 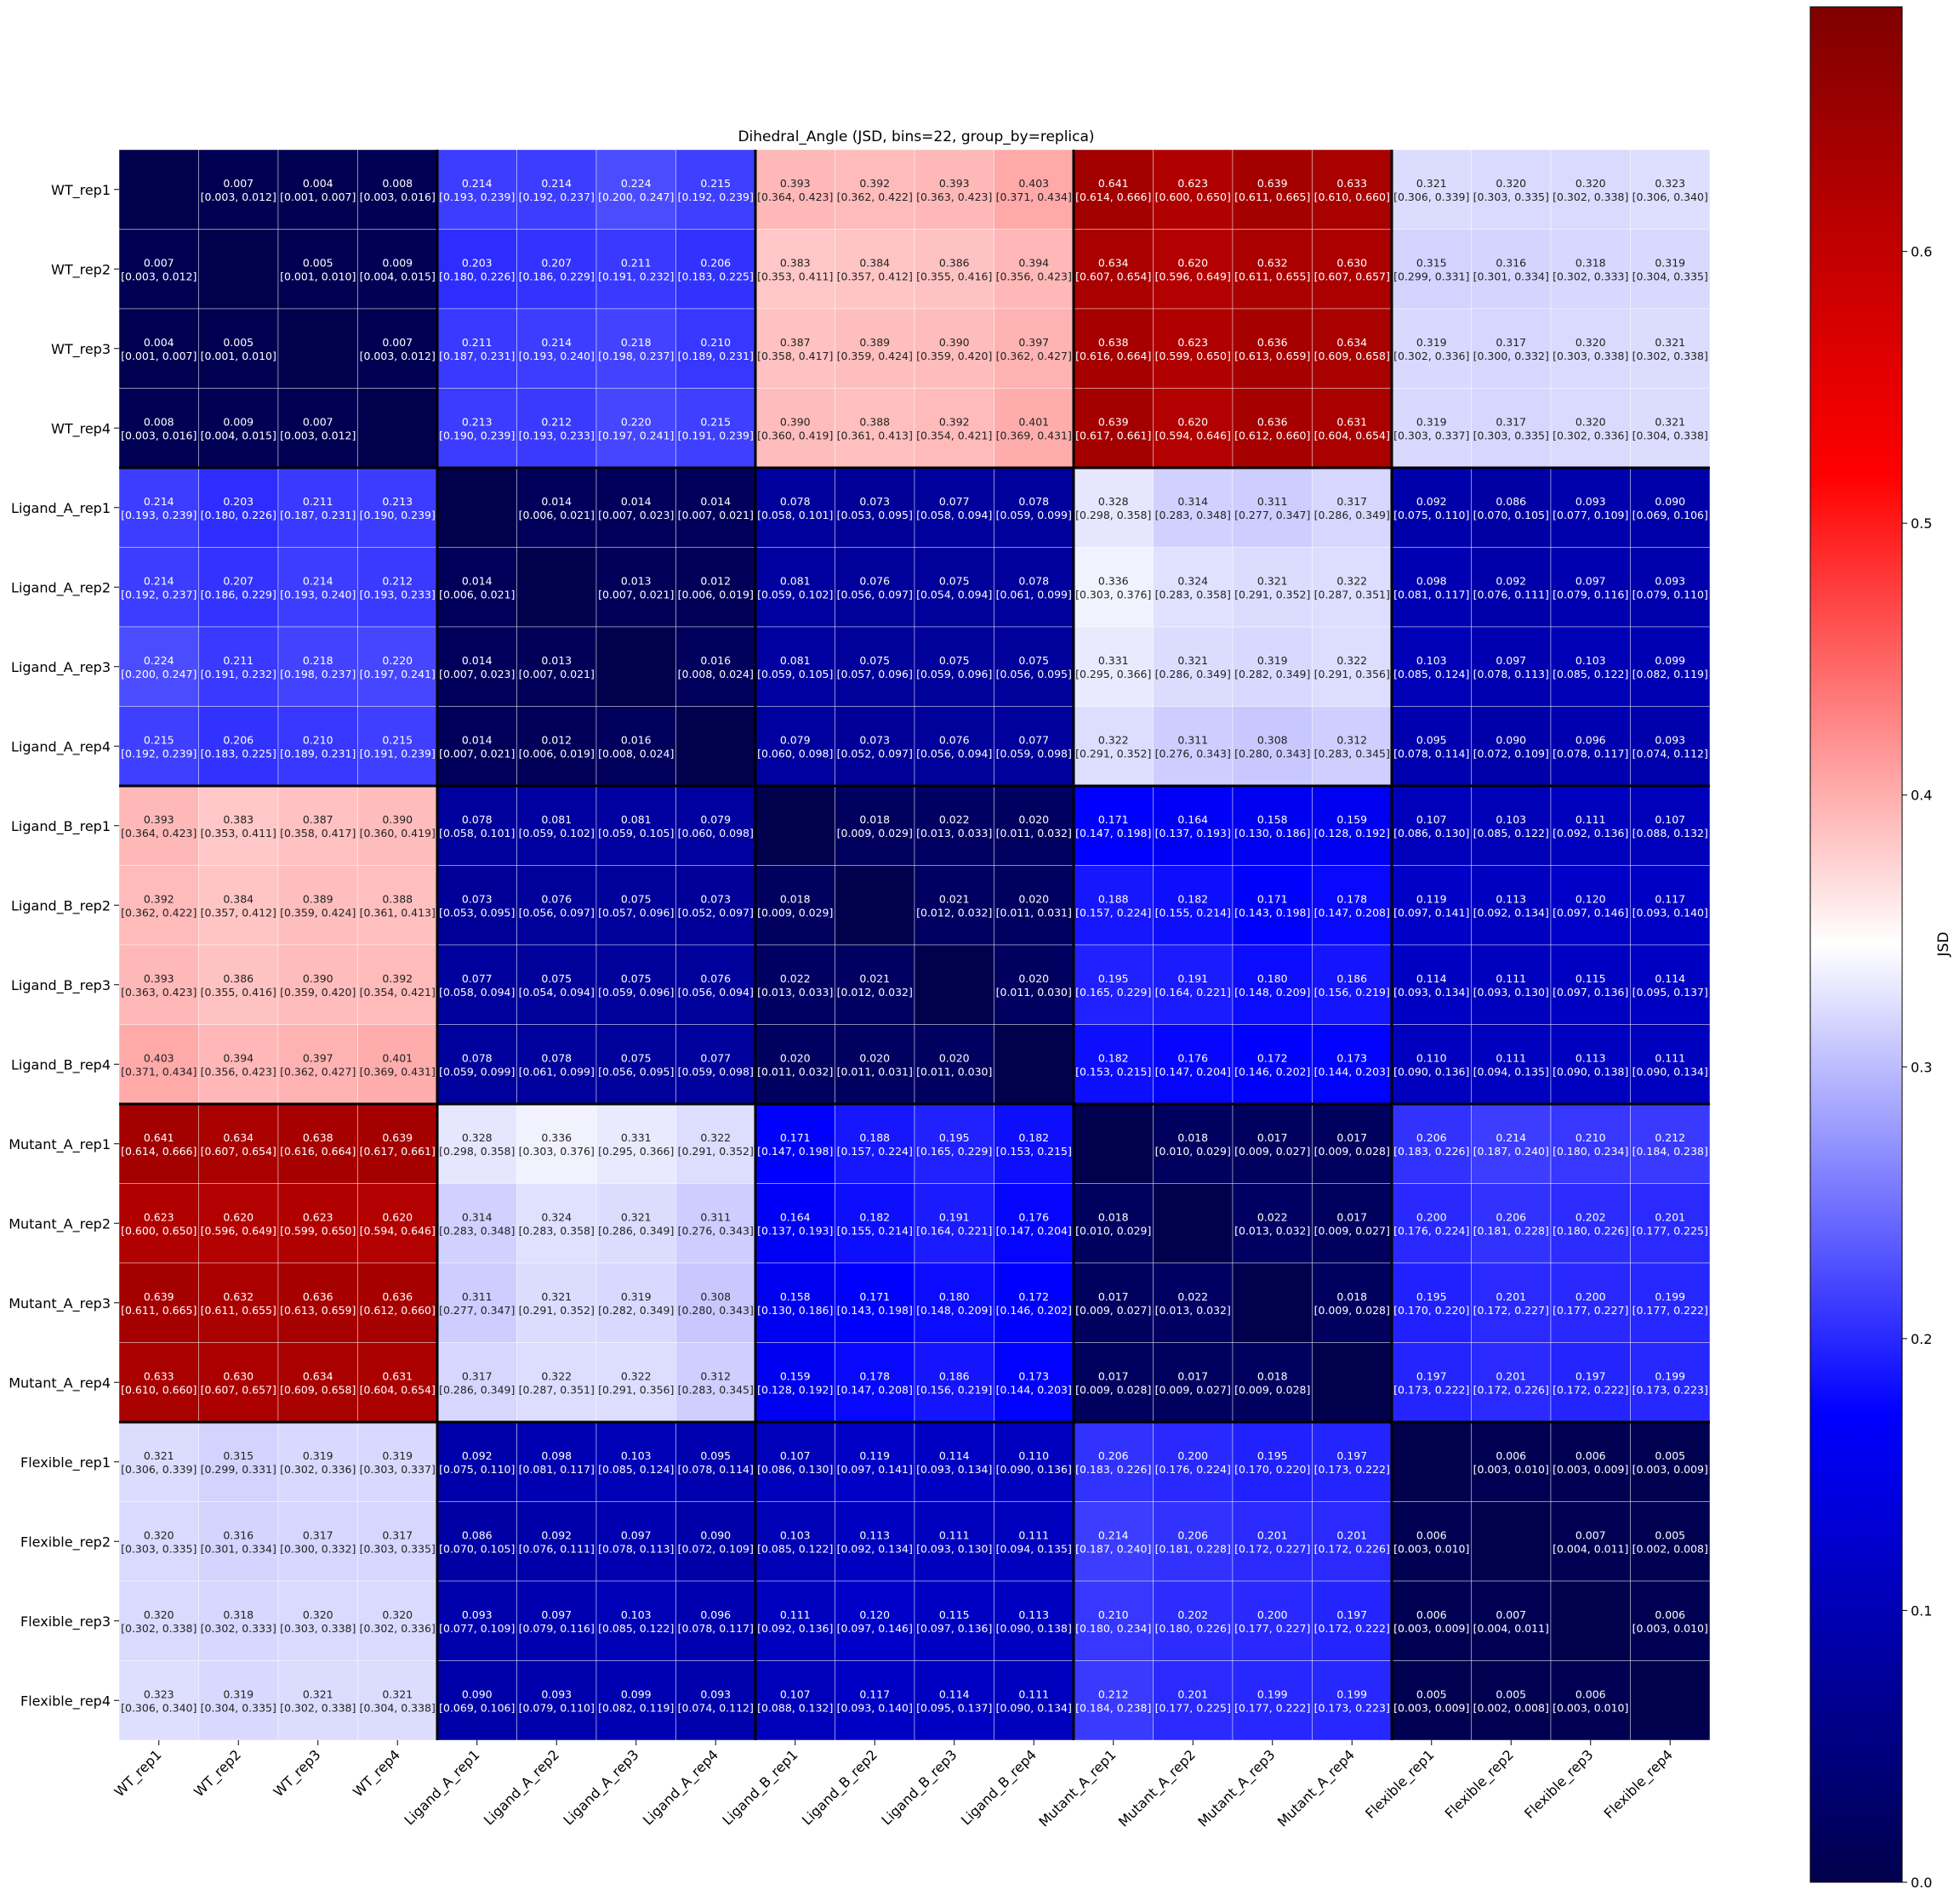 I want to click on cell-value-label: 0.099, so click(x=637, y=1693).